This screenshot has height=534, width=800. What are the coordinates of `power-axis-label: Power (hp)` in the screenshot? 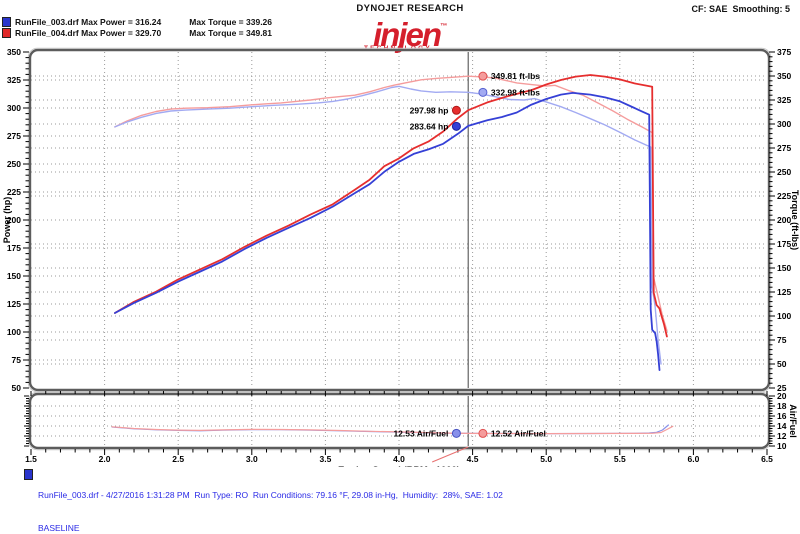 It's located at (7, 220).